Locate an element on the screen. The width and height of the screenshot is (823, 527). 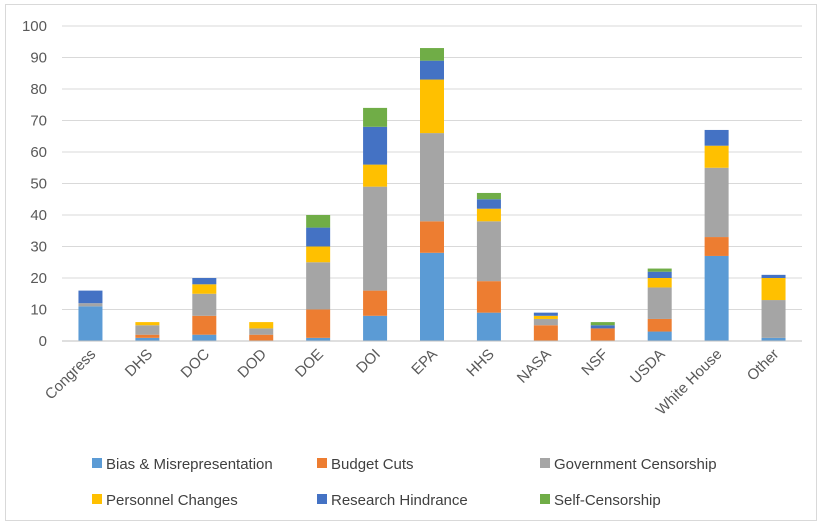
y-tick-label: 100 is located at coordinates (34, 26).